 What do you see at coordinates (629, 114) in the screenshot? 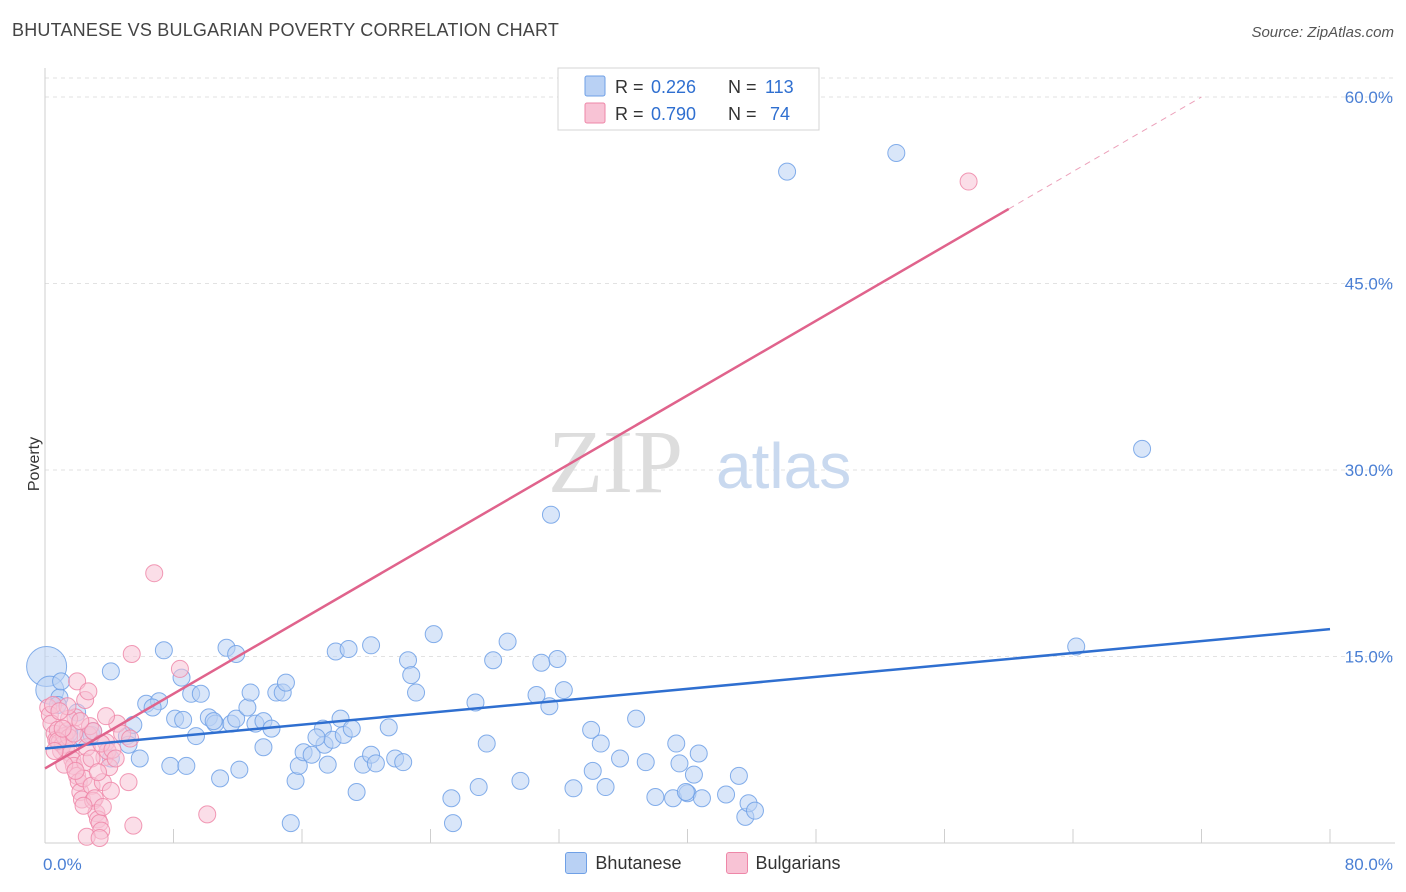
I see `legend-r-label-bulgarians: R =` at bounding box center [629, 114].